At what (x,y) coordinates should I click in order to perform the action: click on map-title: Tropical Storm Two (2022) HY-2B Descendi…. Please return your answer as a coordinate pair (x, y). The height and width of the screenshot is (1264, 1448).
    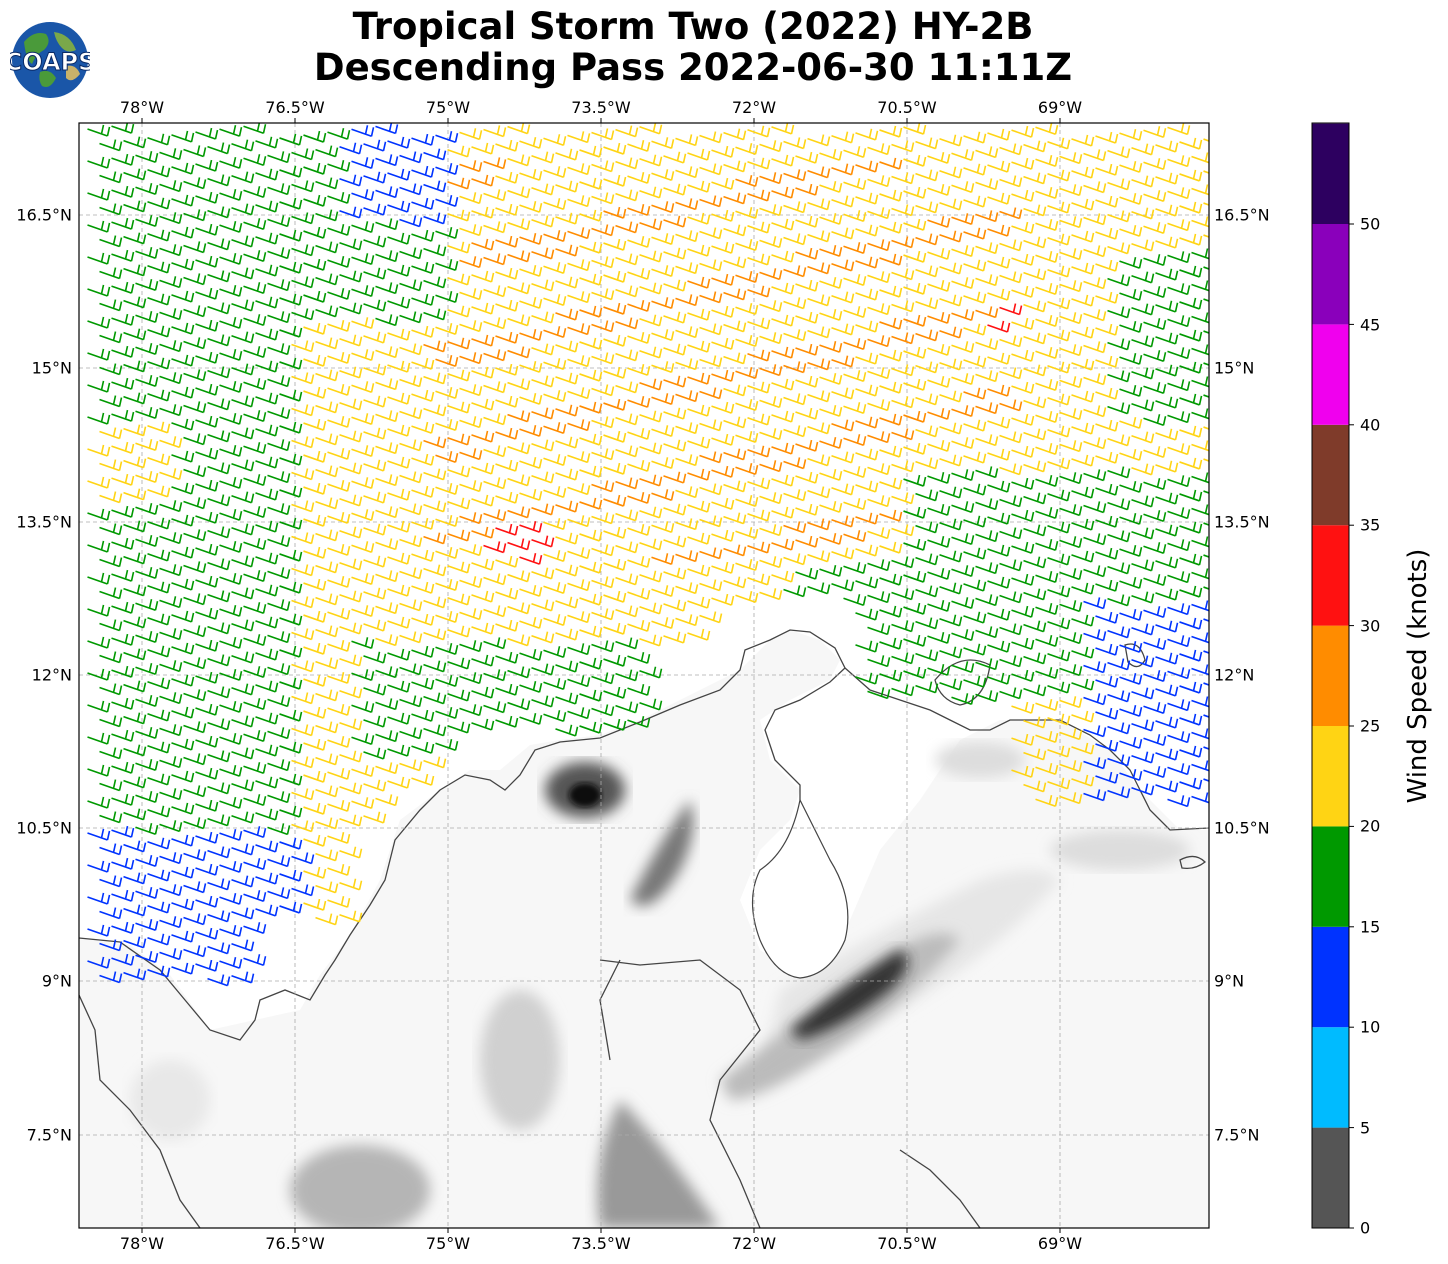
    Looking at the image, I should click on (693, 47).